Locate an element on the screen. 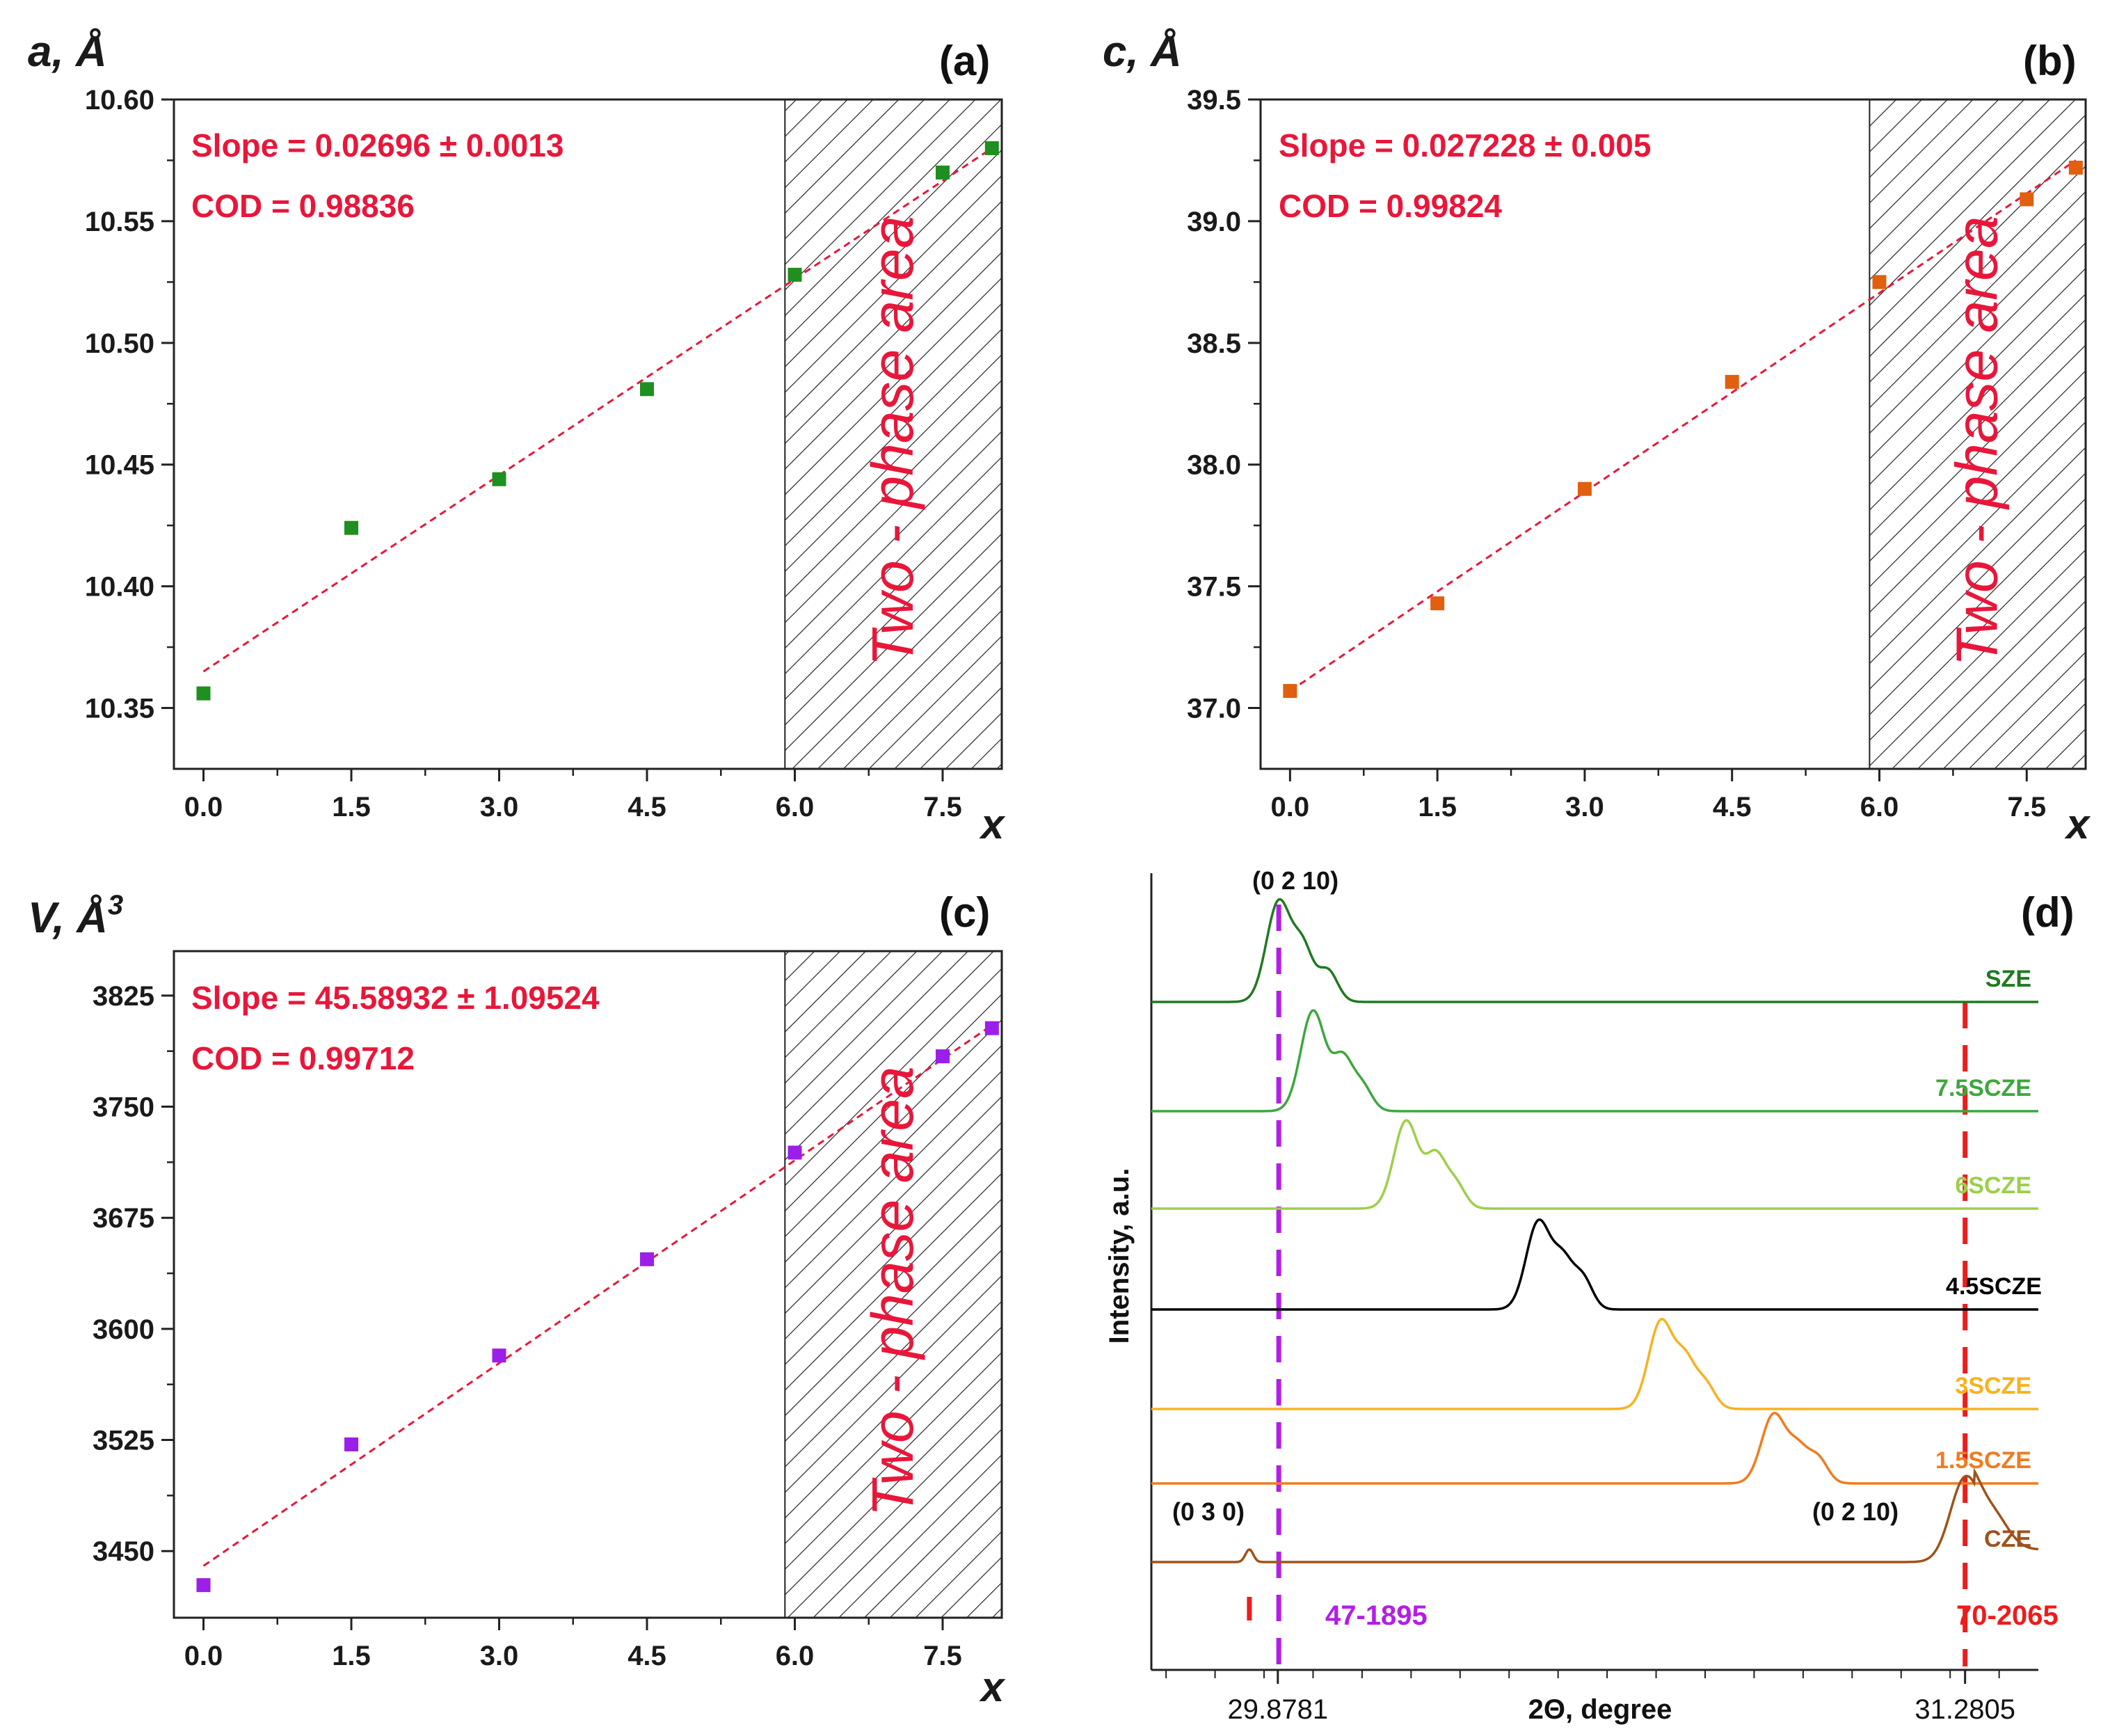  y-tick-label: 3450 is located at coordinates (123, 1552).